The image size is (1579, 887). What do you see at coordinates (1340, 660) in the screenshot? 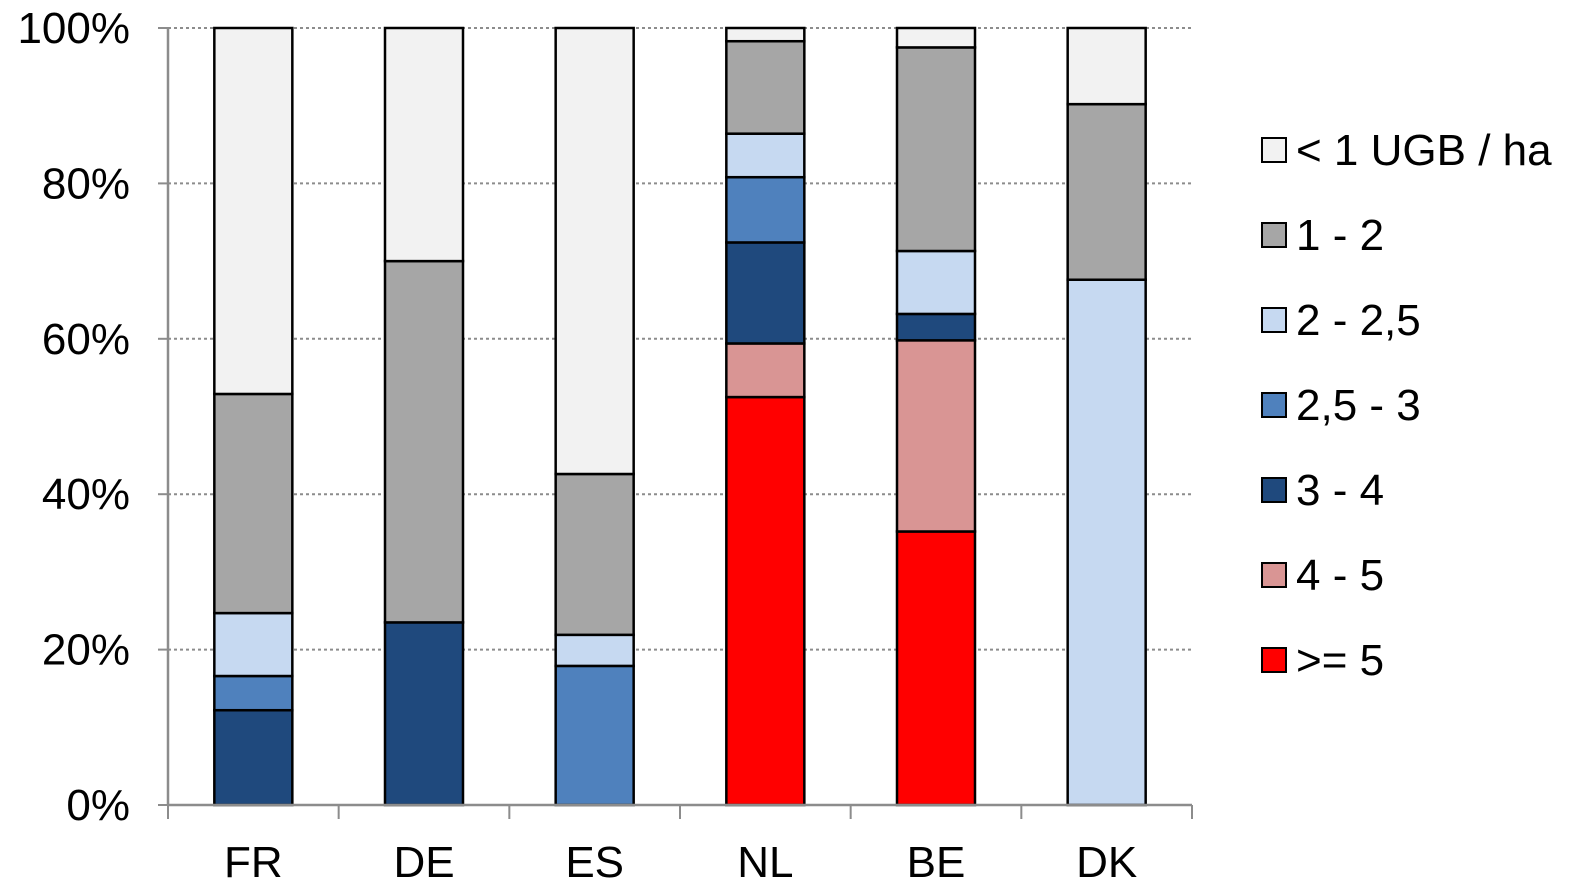
I see `legend-label: >= 5` at bounding box center [1340, 660].